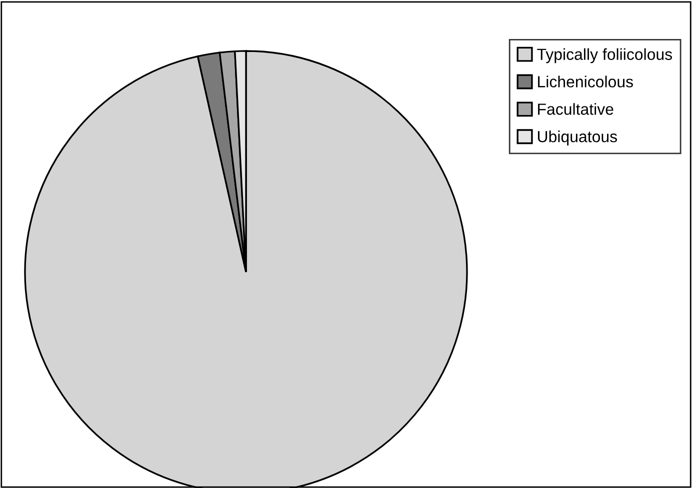 The height and width of the screenshot is (488, 692). I want to click on legend-label: Ubiquatous, so click(577, 138).